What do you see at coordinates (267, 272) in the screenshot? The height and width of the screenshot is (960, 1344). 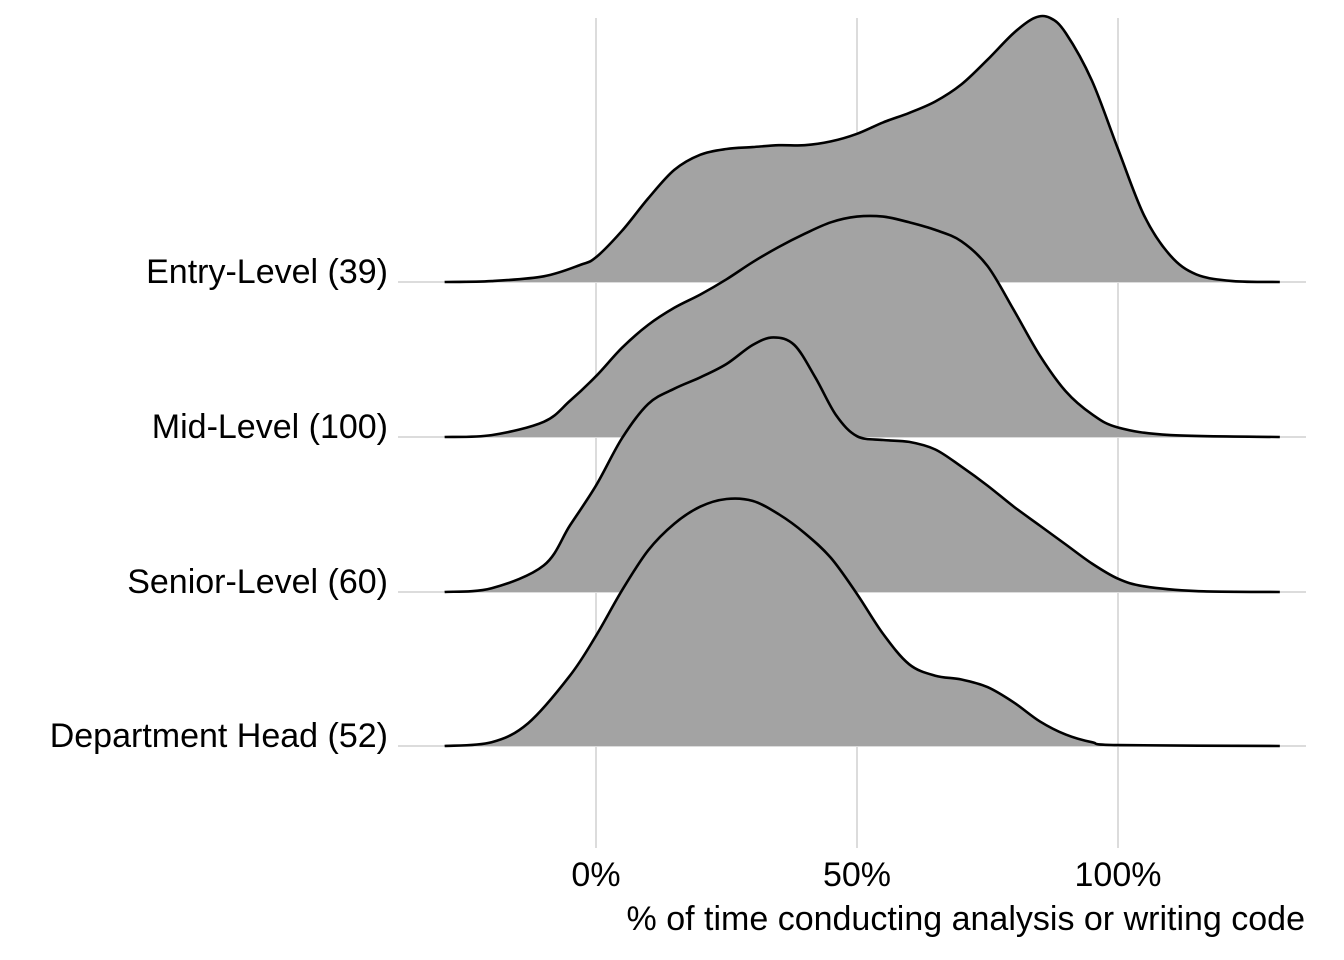 I see `row-label-0: Entry-Level (39)` at bounding box center [267, 272].